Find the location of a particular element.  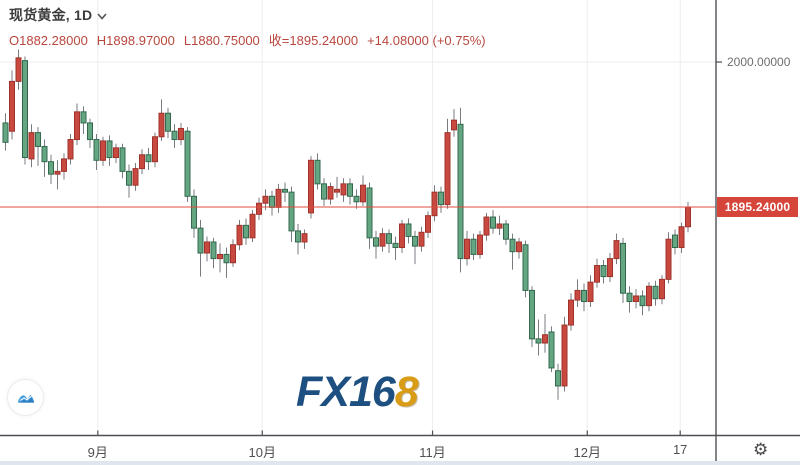

settings-gear-icon: ⚙ is located at coordinates (761, 449).